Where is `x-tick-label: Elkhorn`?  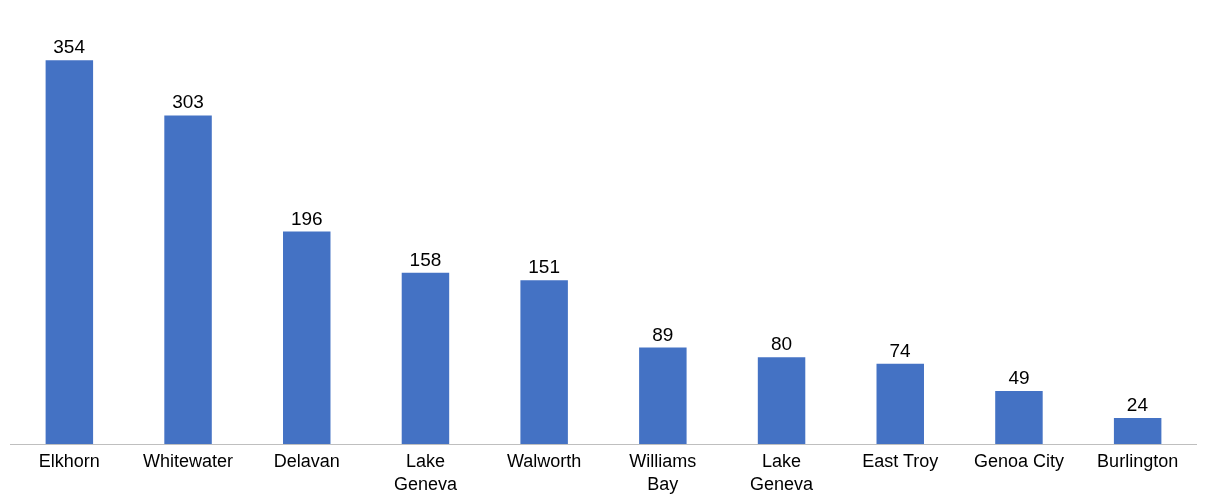 x-tick-label: Elkhorn is located at coordinates (69, 460).